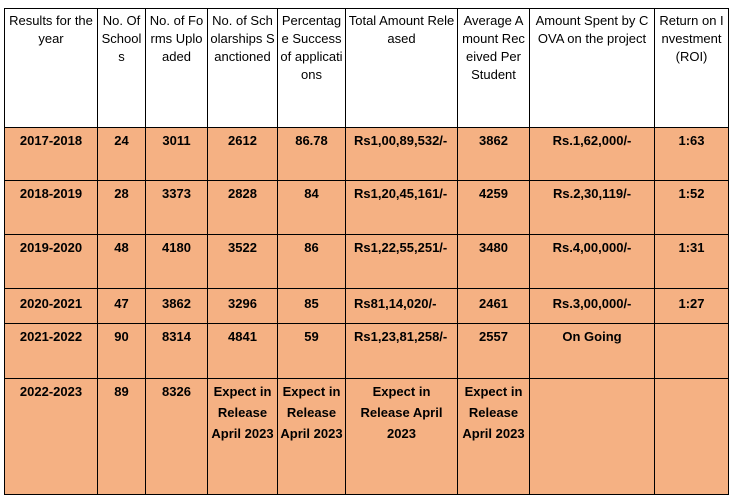 This screenshot has height=504, width=734. Describe the element at coordinates (242, 207) in the screenshot. I see `cell-scholarships: 2828` at that location.